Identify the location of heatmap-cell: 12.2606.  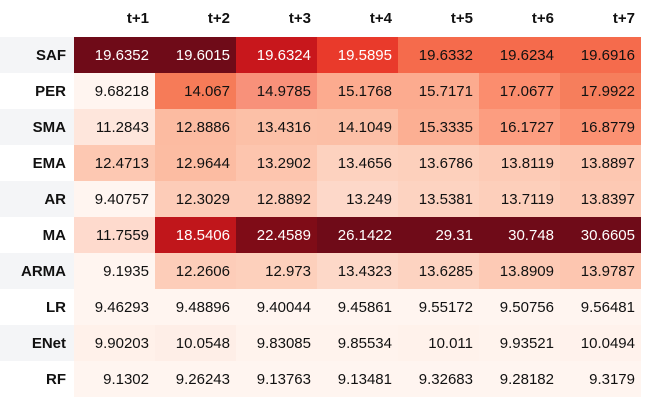
(195, 271).